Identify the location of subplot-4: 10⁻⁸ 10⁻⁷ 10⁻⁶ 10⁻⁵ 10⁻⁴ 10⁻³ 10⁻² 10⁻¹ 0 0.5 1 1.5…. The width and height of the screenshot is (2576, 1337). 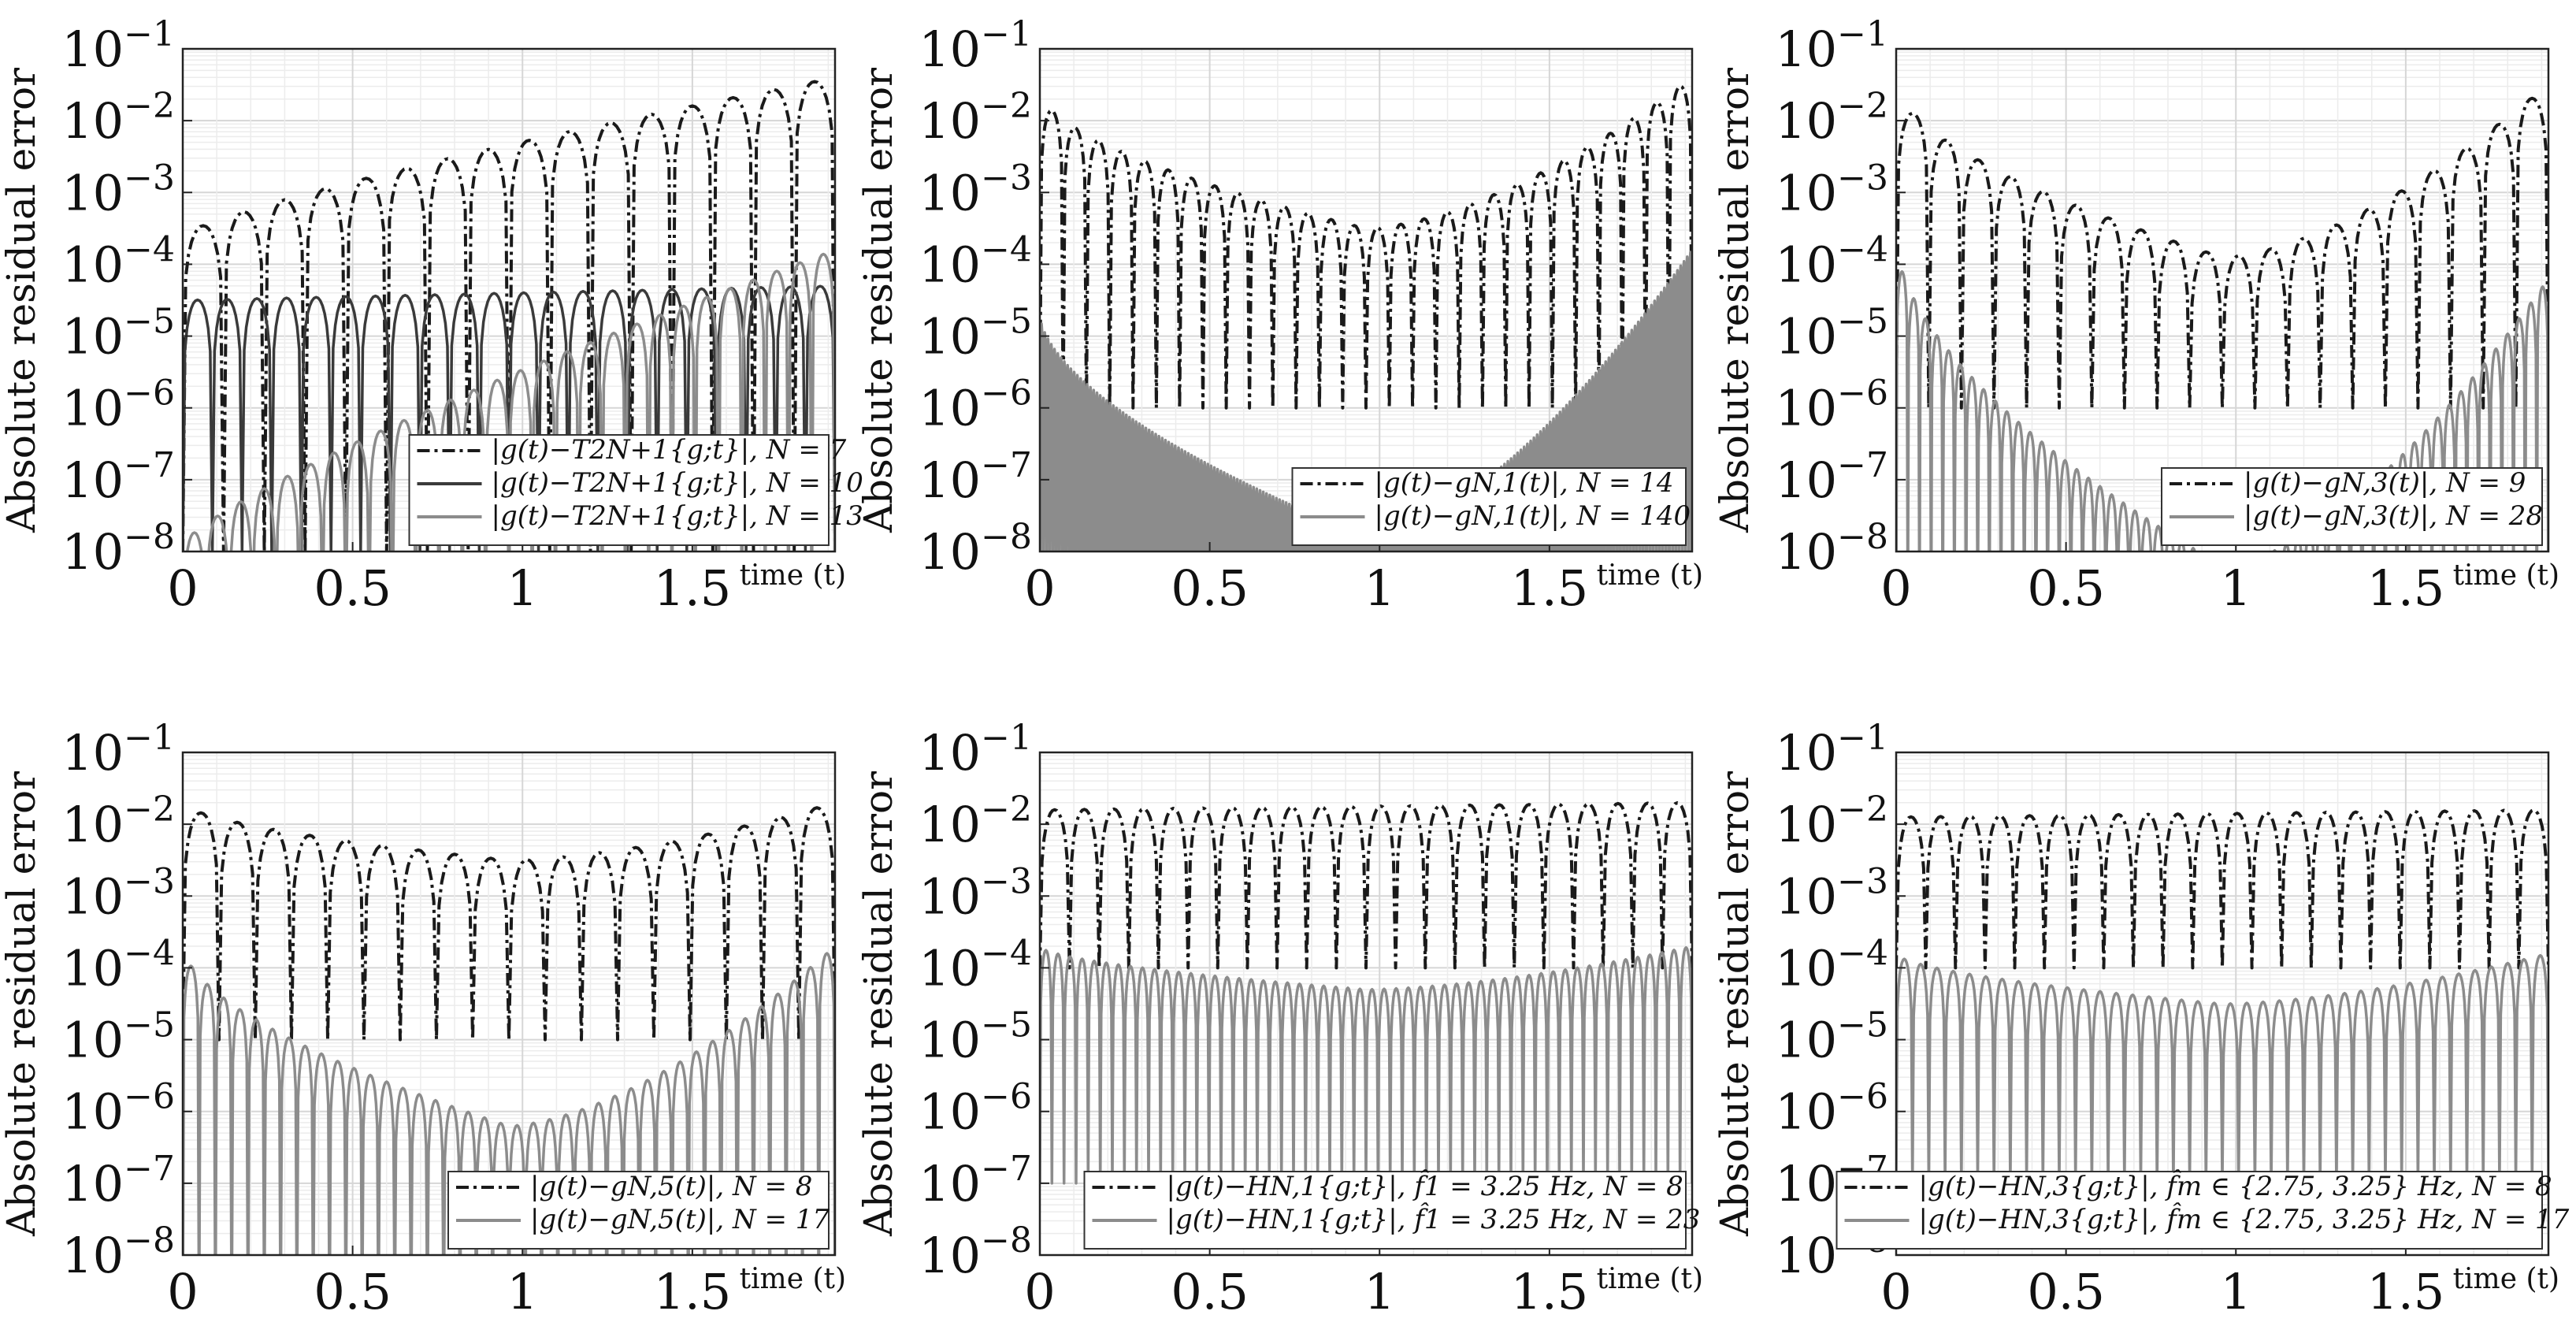
(423, 1019).